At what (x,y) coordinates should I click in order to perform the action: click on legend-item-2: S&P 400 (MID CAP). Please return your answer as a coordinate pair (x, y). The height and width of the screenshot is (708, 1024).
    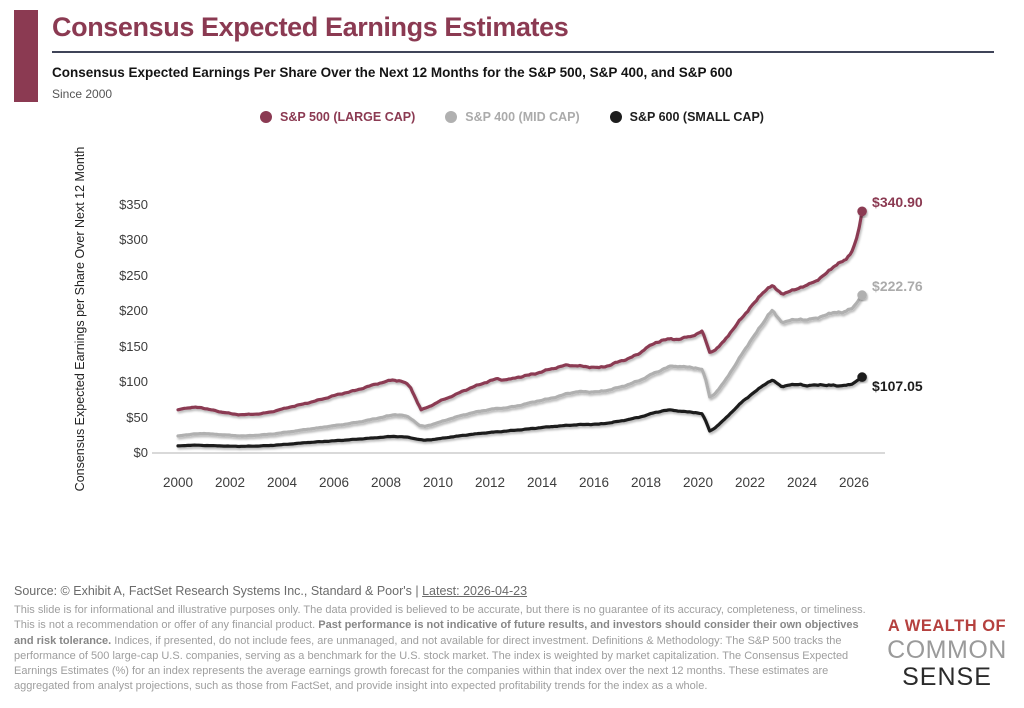
    Looking at the image, I should click on (512, 117).